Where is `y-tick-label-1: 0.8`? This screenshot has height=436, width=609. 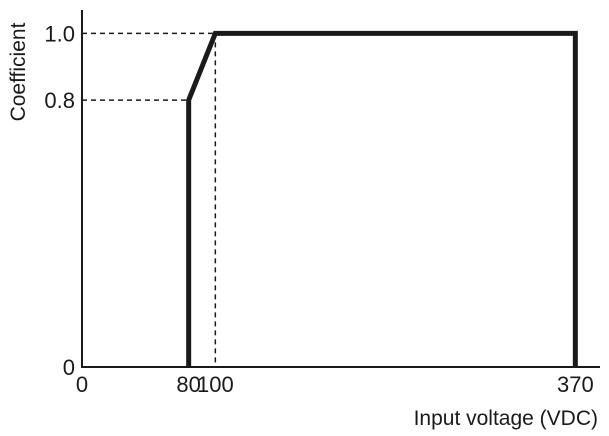
y-tick-label-1: 0.8 is located at coordinates (59, 100).